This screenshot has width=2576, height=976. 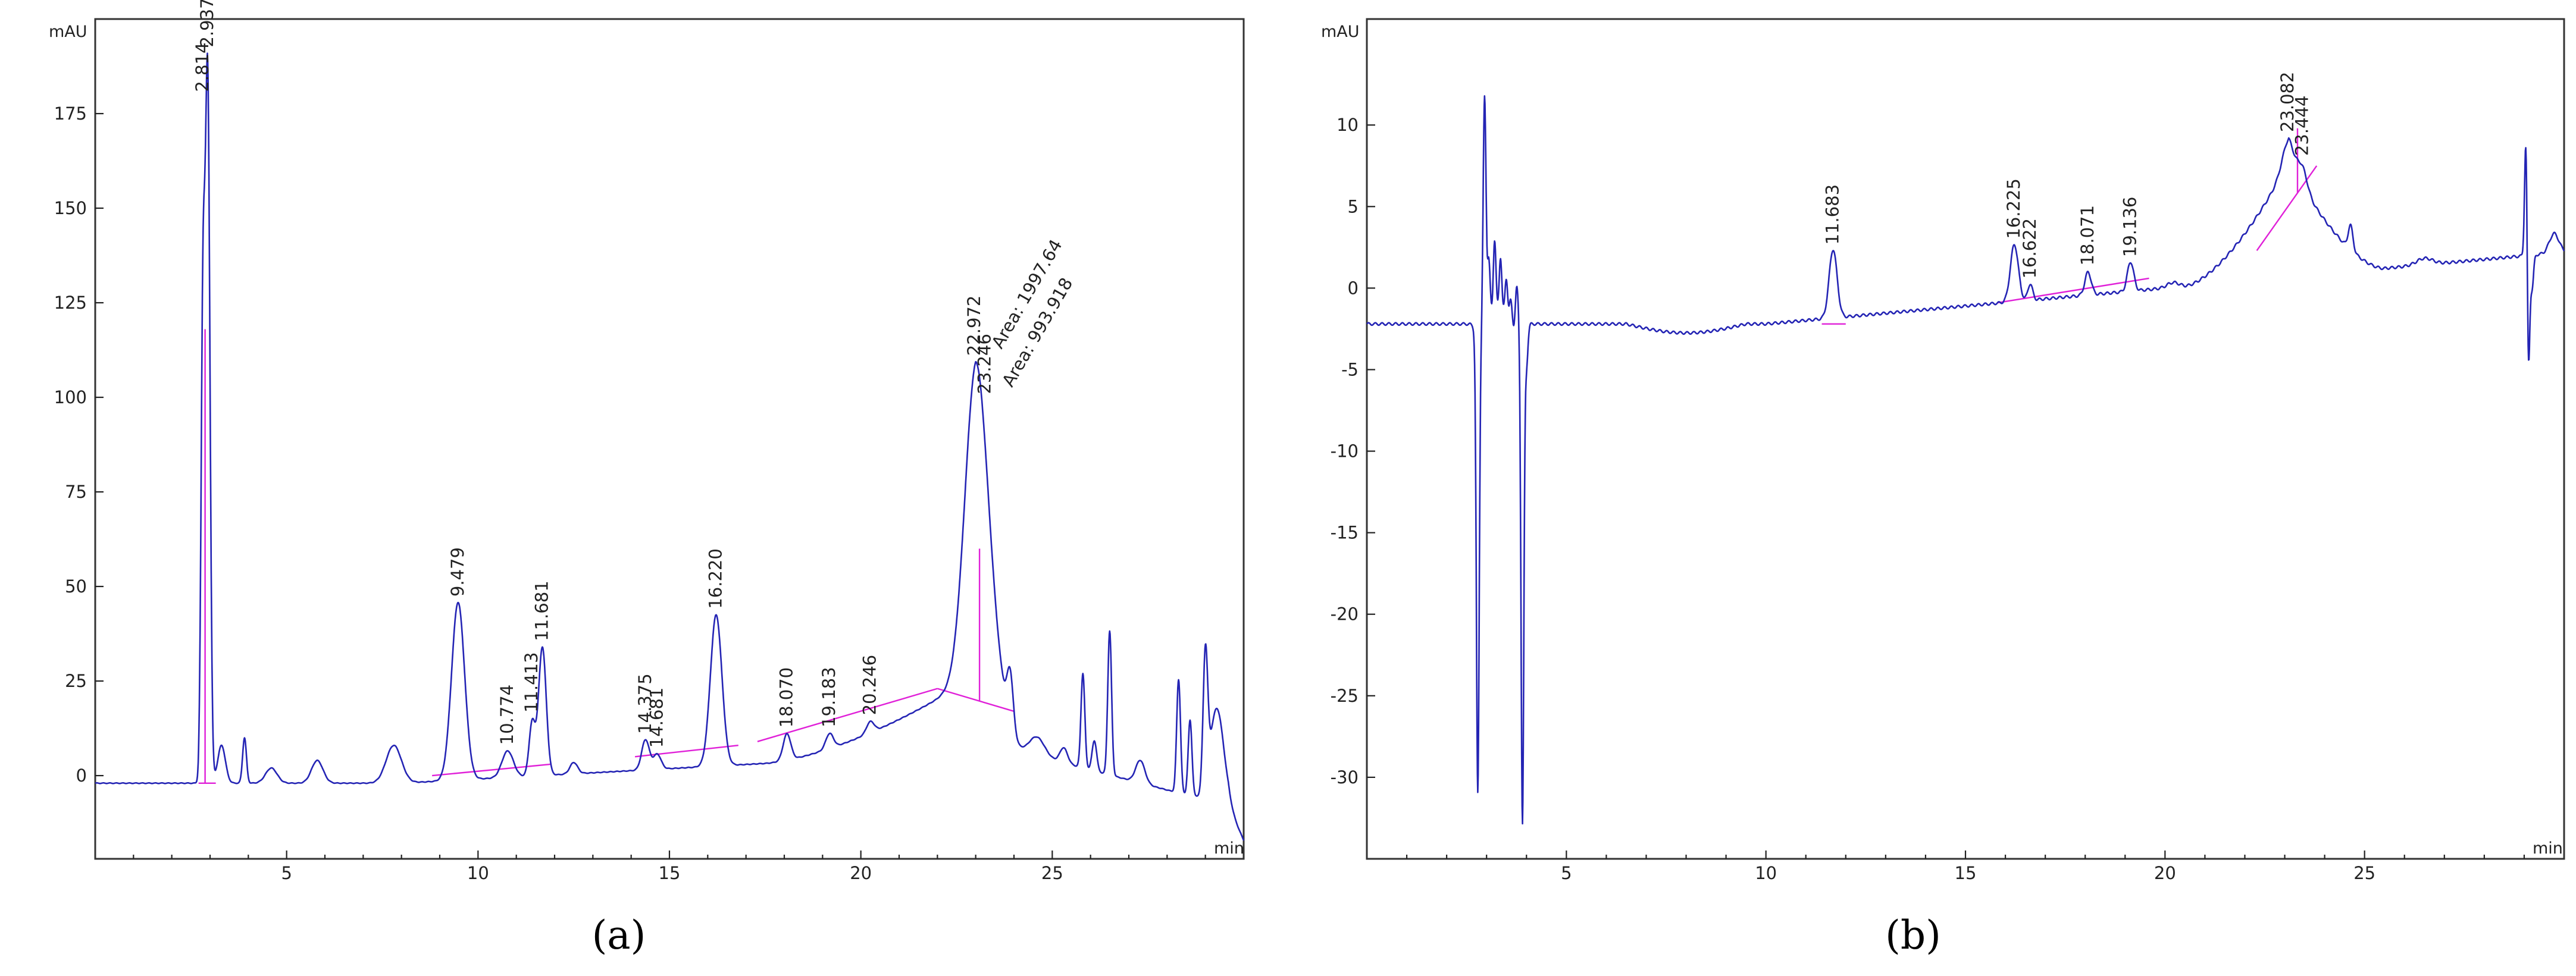 I want to click on peak-label-b-5: 19.136, so click(x=2130, y=227).